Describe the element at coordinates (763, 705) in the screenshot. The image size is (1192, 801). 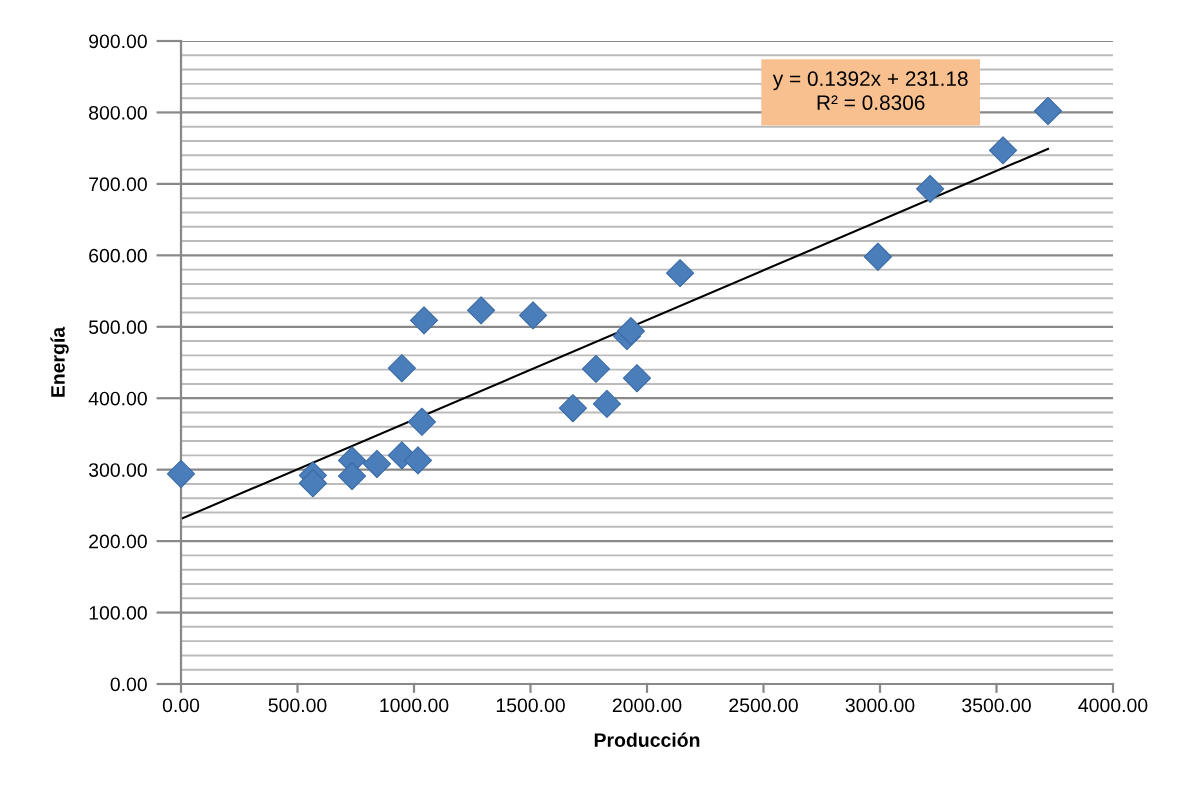
I see `x-tick-label: 2500.00` at that location.